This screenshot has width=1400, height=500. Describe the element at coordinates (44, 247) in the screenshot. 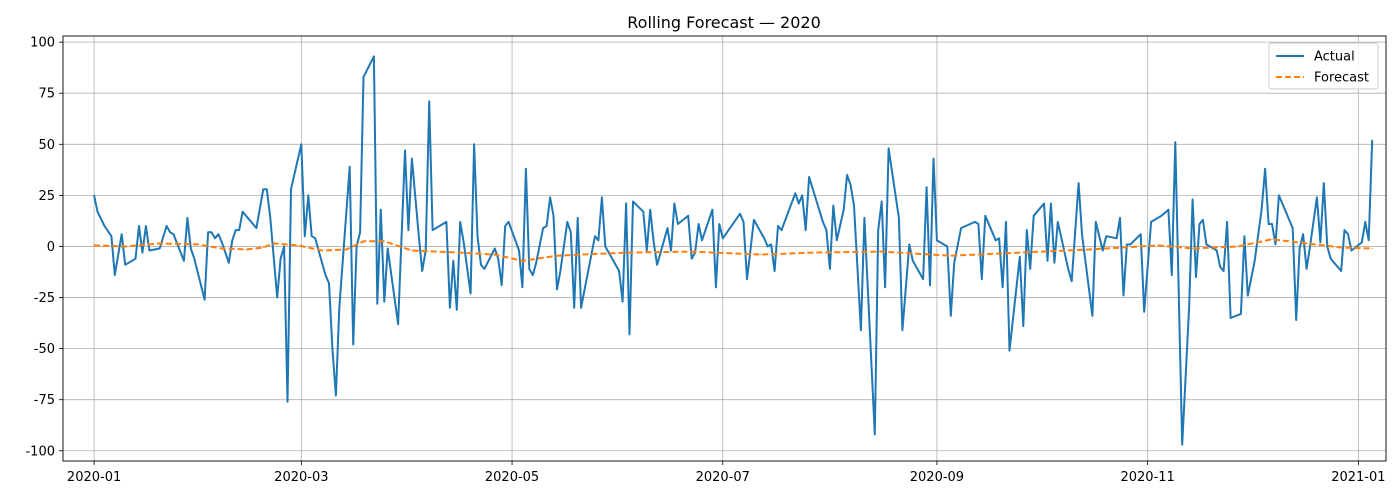

I see `y-tick-labels: 100 75 50 25 0 -25 -50 -75 -100` at that location.